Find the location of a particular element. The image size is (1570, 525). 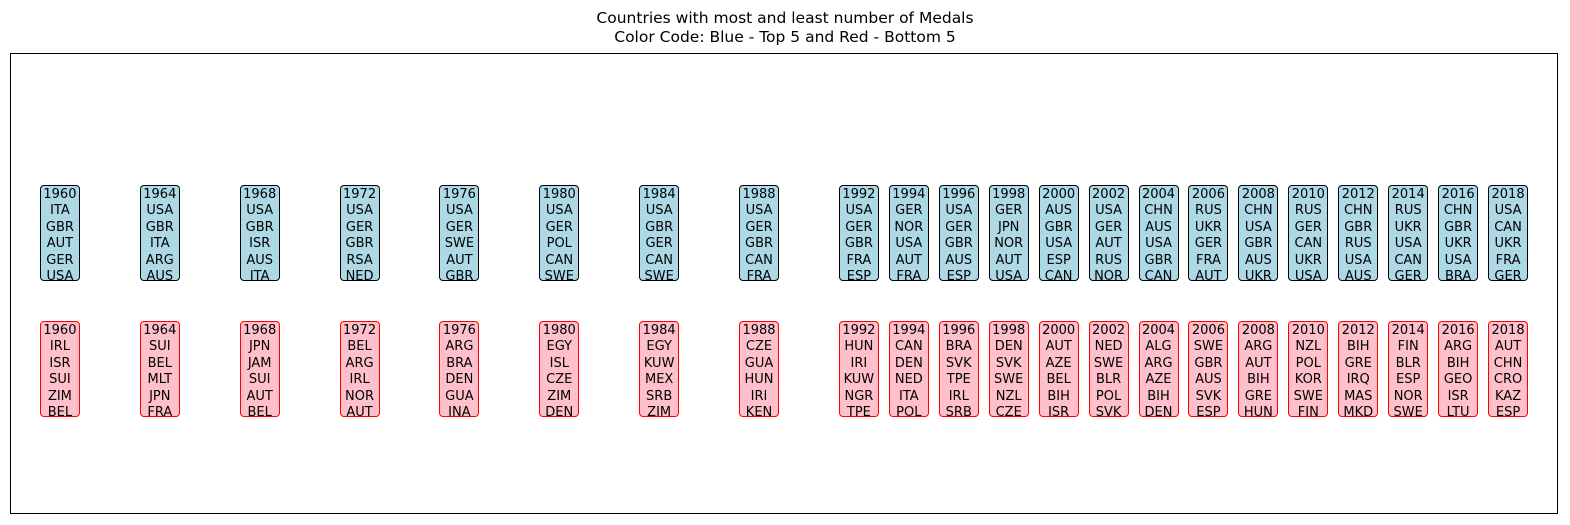

top5-box-1998: 1998 GER JPN NOR AUT USA is located at coordinates (1008, 234).